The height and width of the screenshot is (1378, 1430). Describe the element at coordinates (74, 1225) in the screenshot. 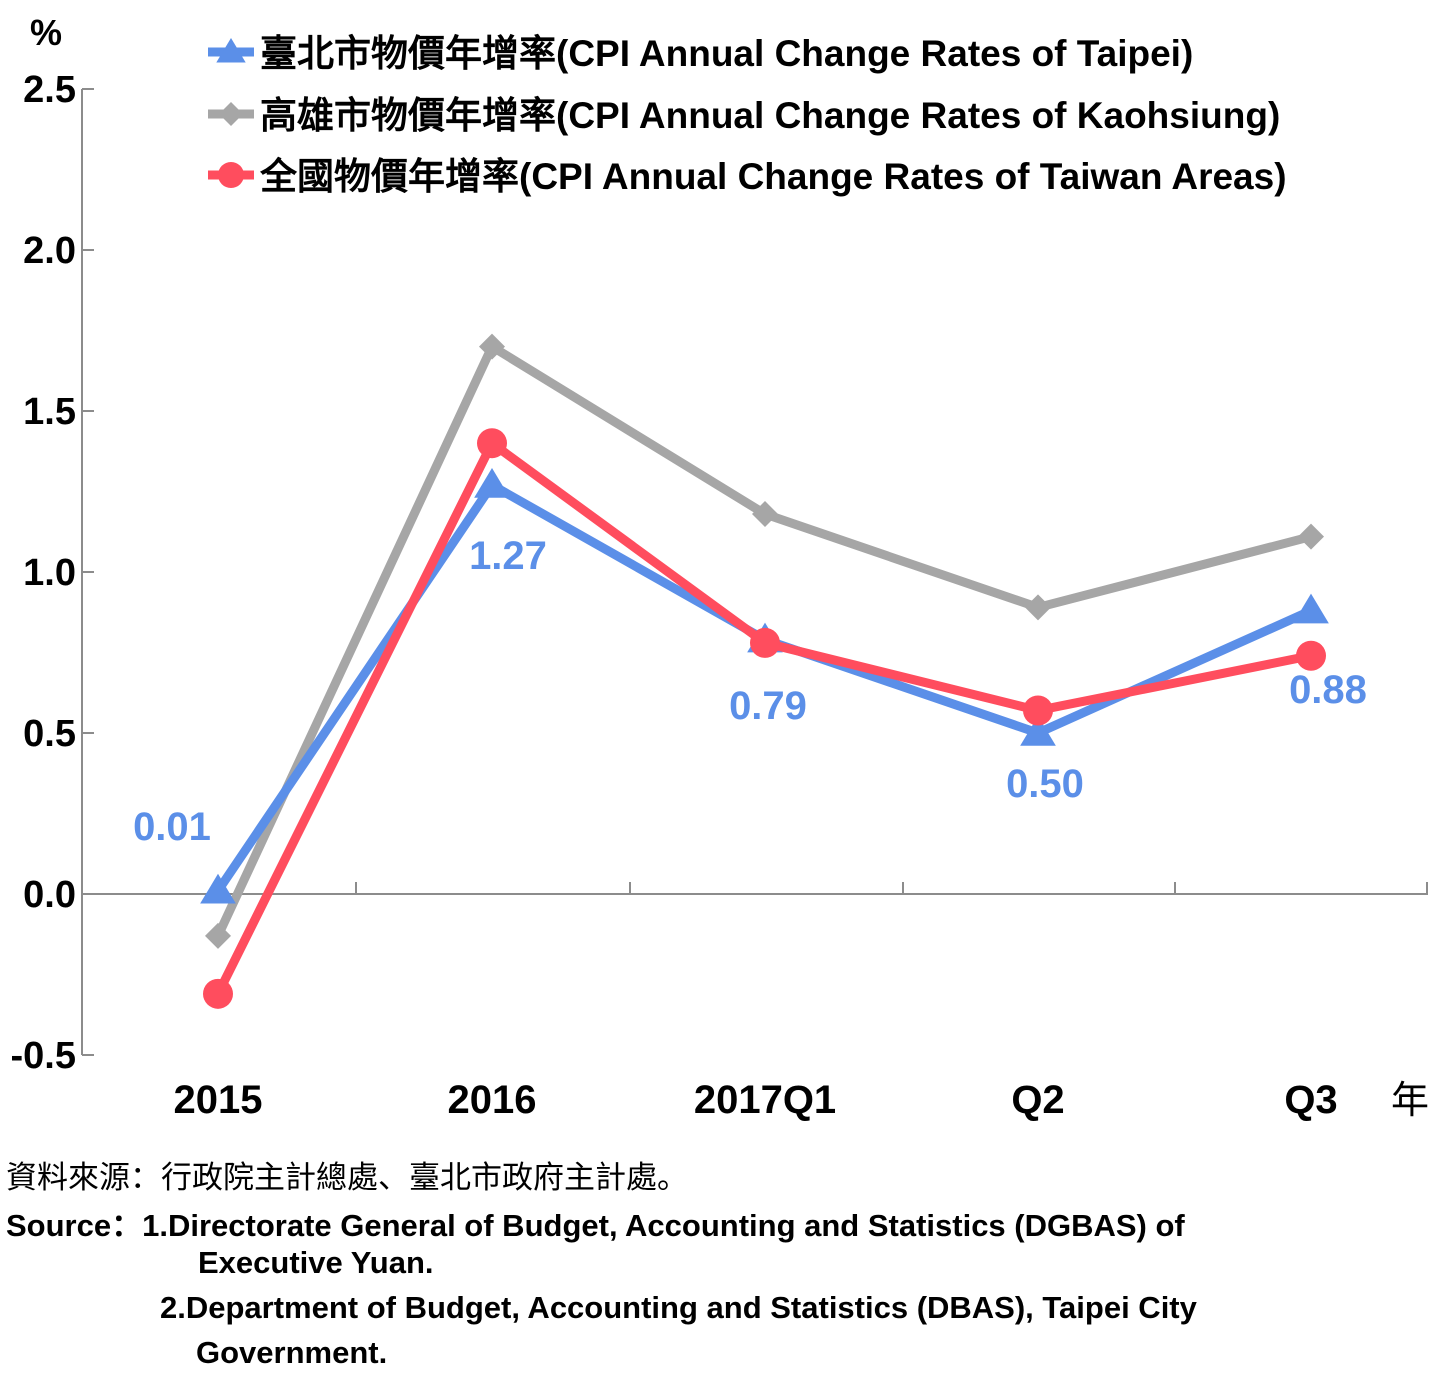

I see `source-prefix: Source：` at that location.